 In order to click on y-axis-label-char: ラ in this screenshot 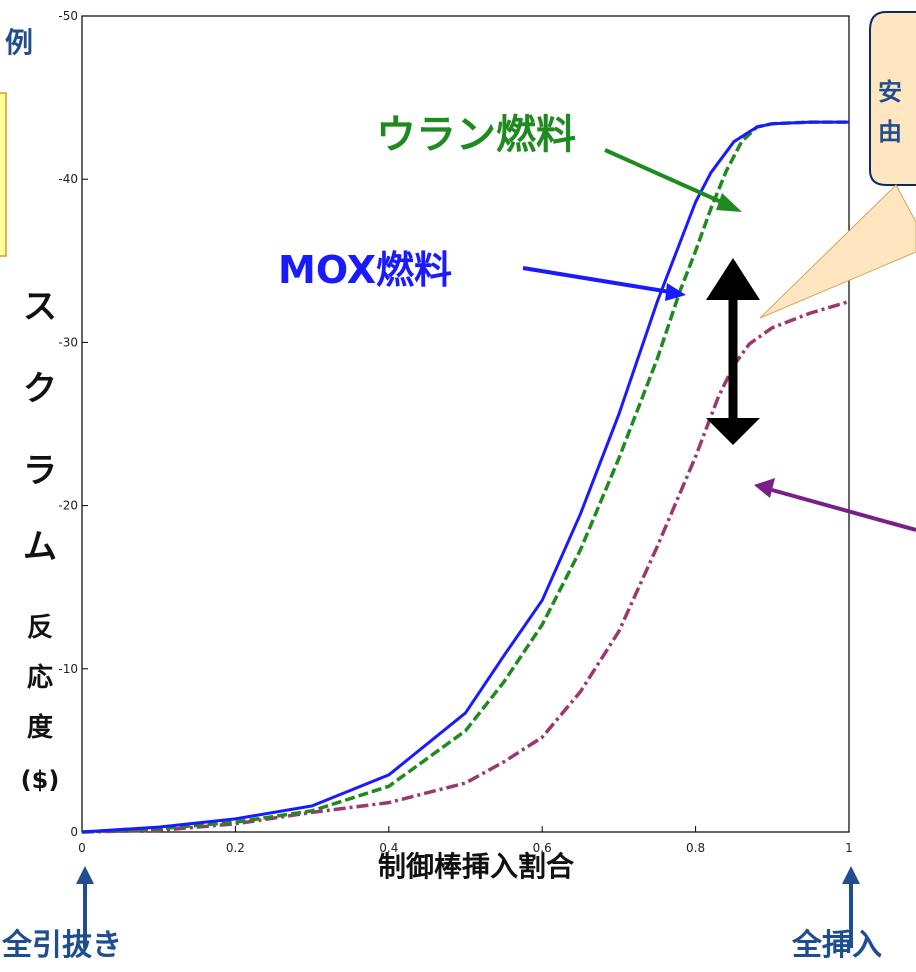, I will do `click(40, 471)`.